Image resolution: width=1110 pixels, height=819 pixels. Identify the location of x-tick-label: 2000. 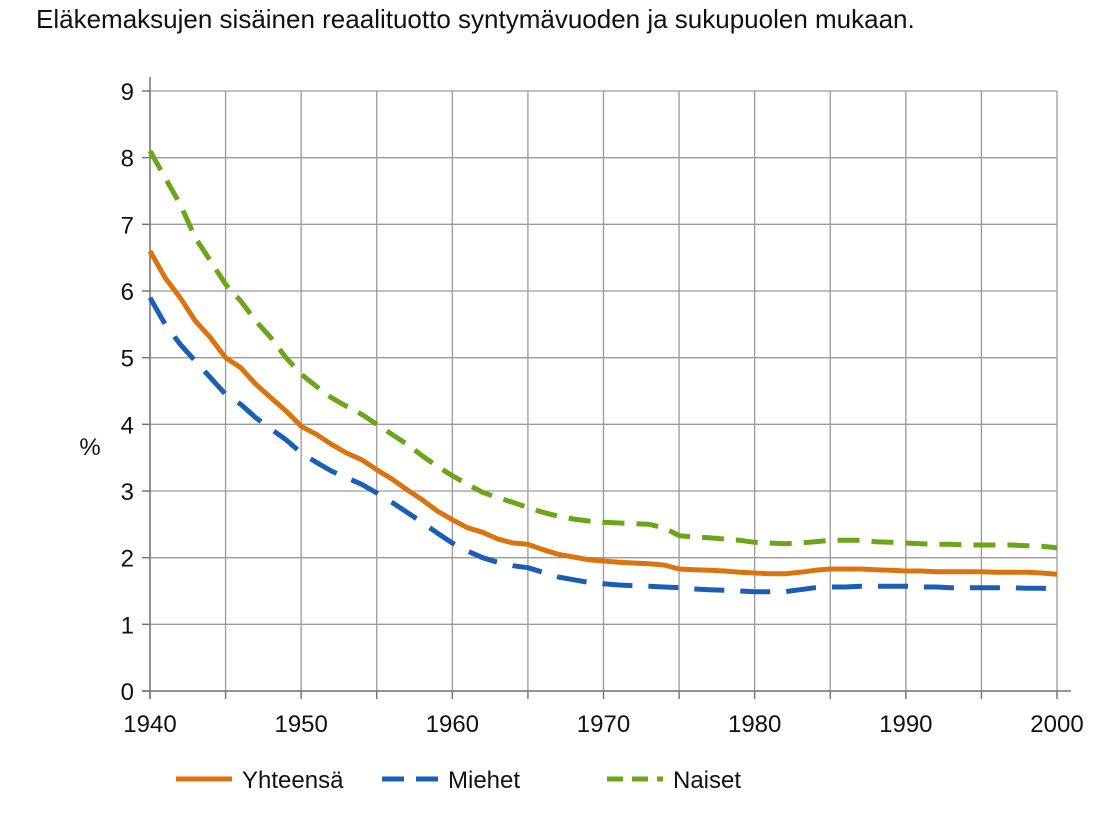
(1056, 724).